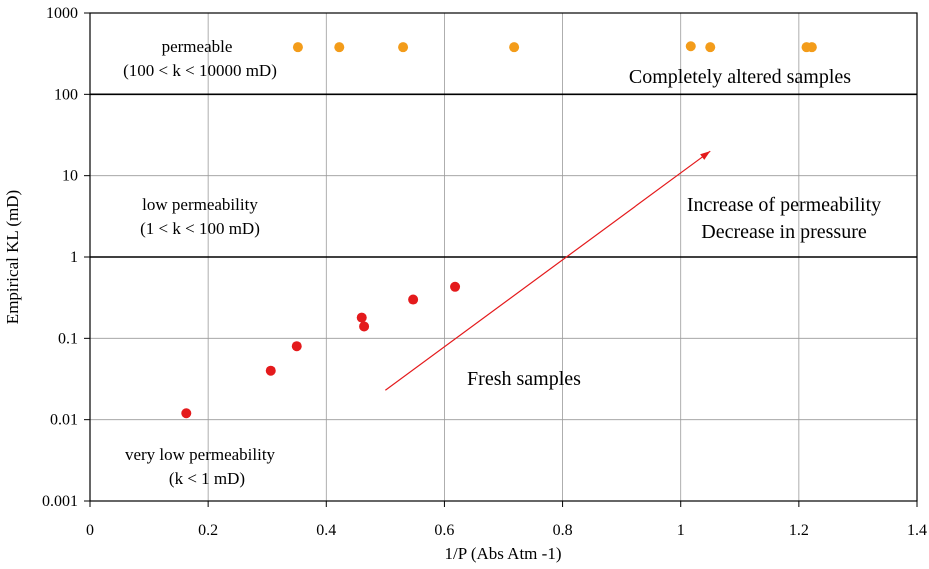 This screenshot has width=929, height=569. Describe the element at coordinates (66, 94) in the screenshot. I see `y-tick-label: 100` at that location.